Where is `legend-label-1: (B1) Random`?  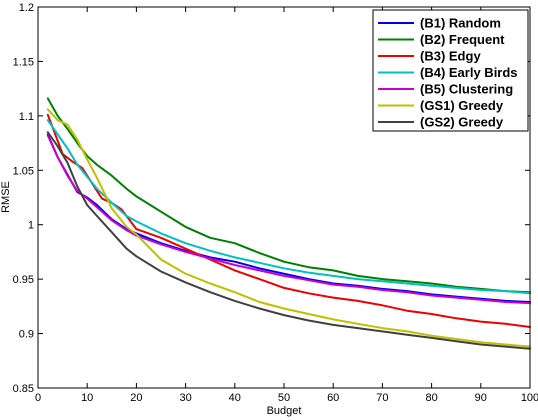 legend-label-1: (B1) Random is located at coordinates (460, 23).